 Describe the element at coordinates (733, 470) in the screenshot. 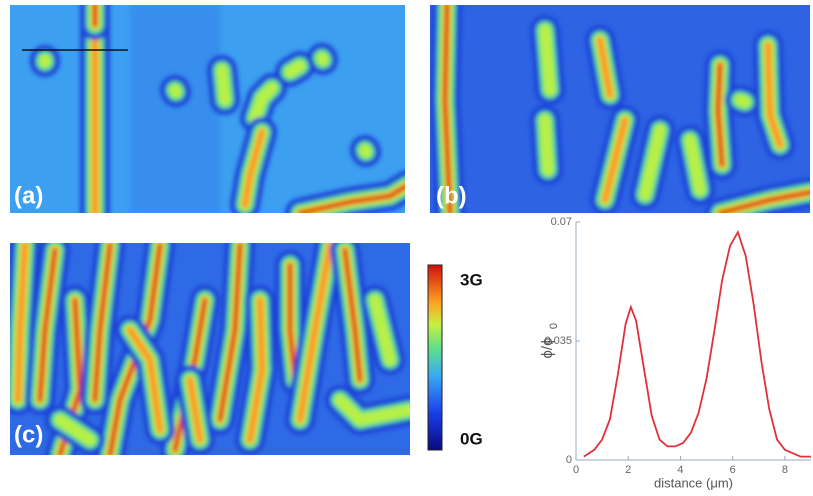

I see `x-tick-label: 6` at that location.